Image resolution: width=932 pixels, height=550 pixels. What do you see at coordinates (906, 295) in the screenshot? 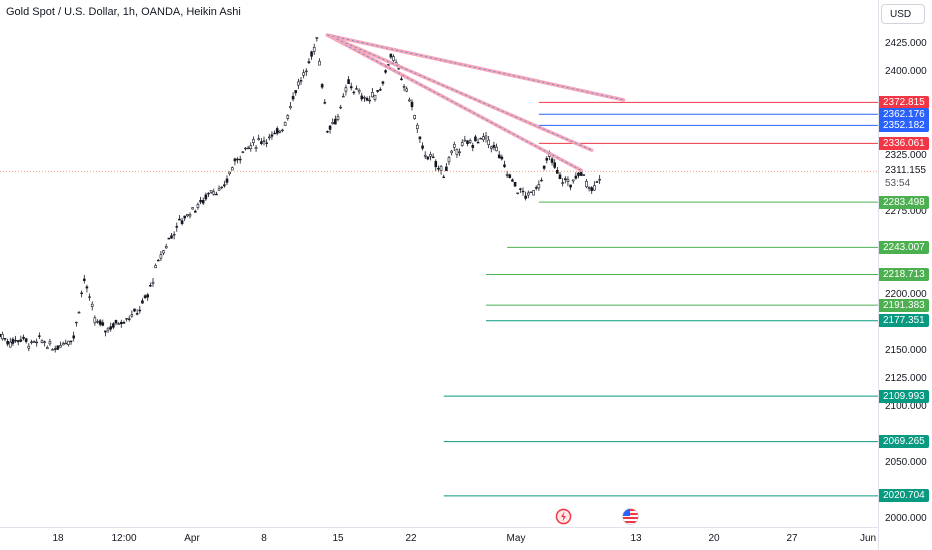
I see `price-tick-label: 2200.000` at bounding box center [906, 295].